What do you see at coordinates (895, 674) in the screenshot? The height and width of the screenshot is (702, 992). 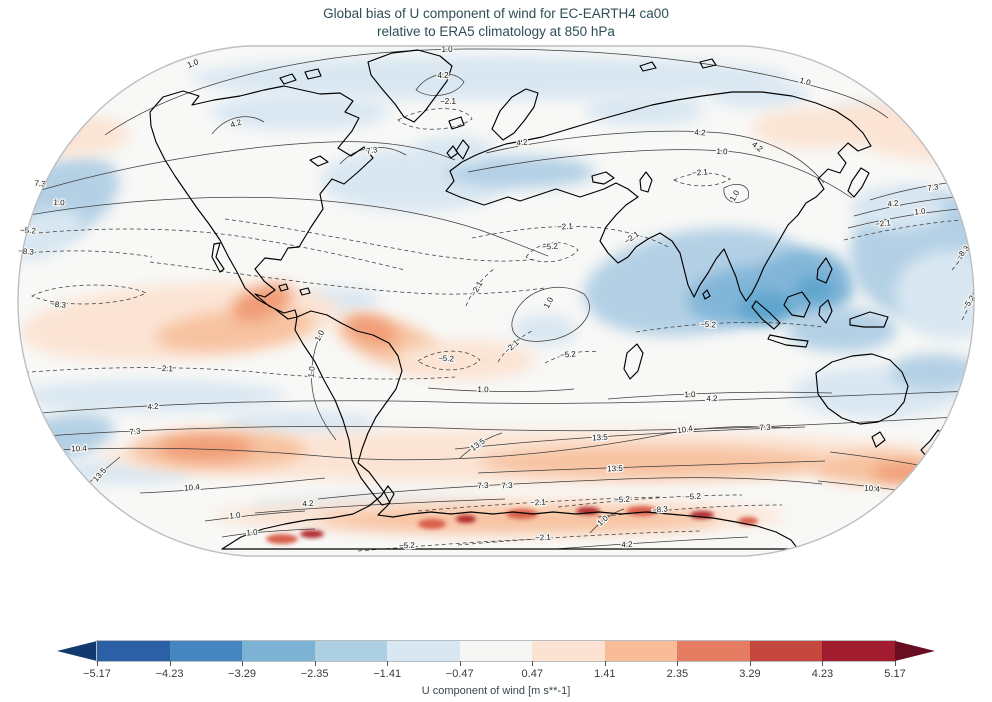 I see `colorbar-tick-label: 5.17` at bounding box center [895, 674].